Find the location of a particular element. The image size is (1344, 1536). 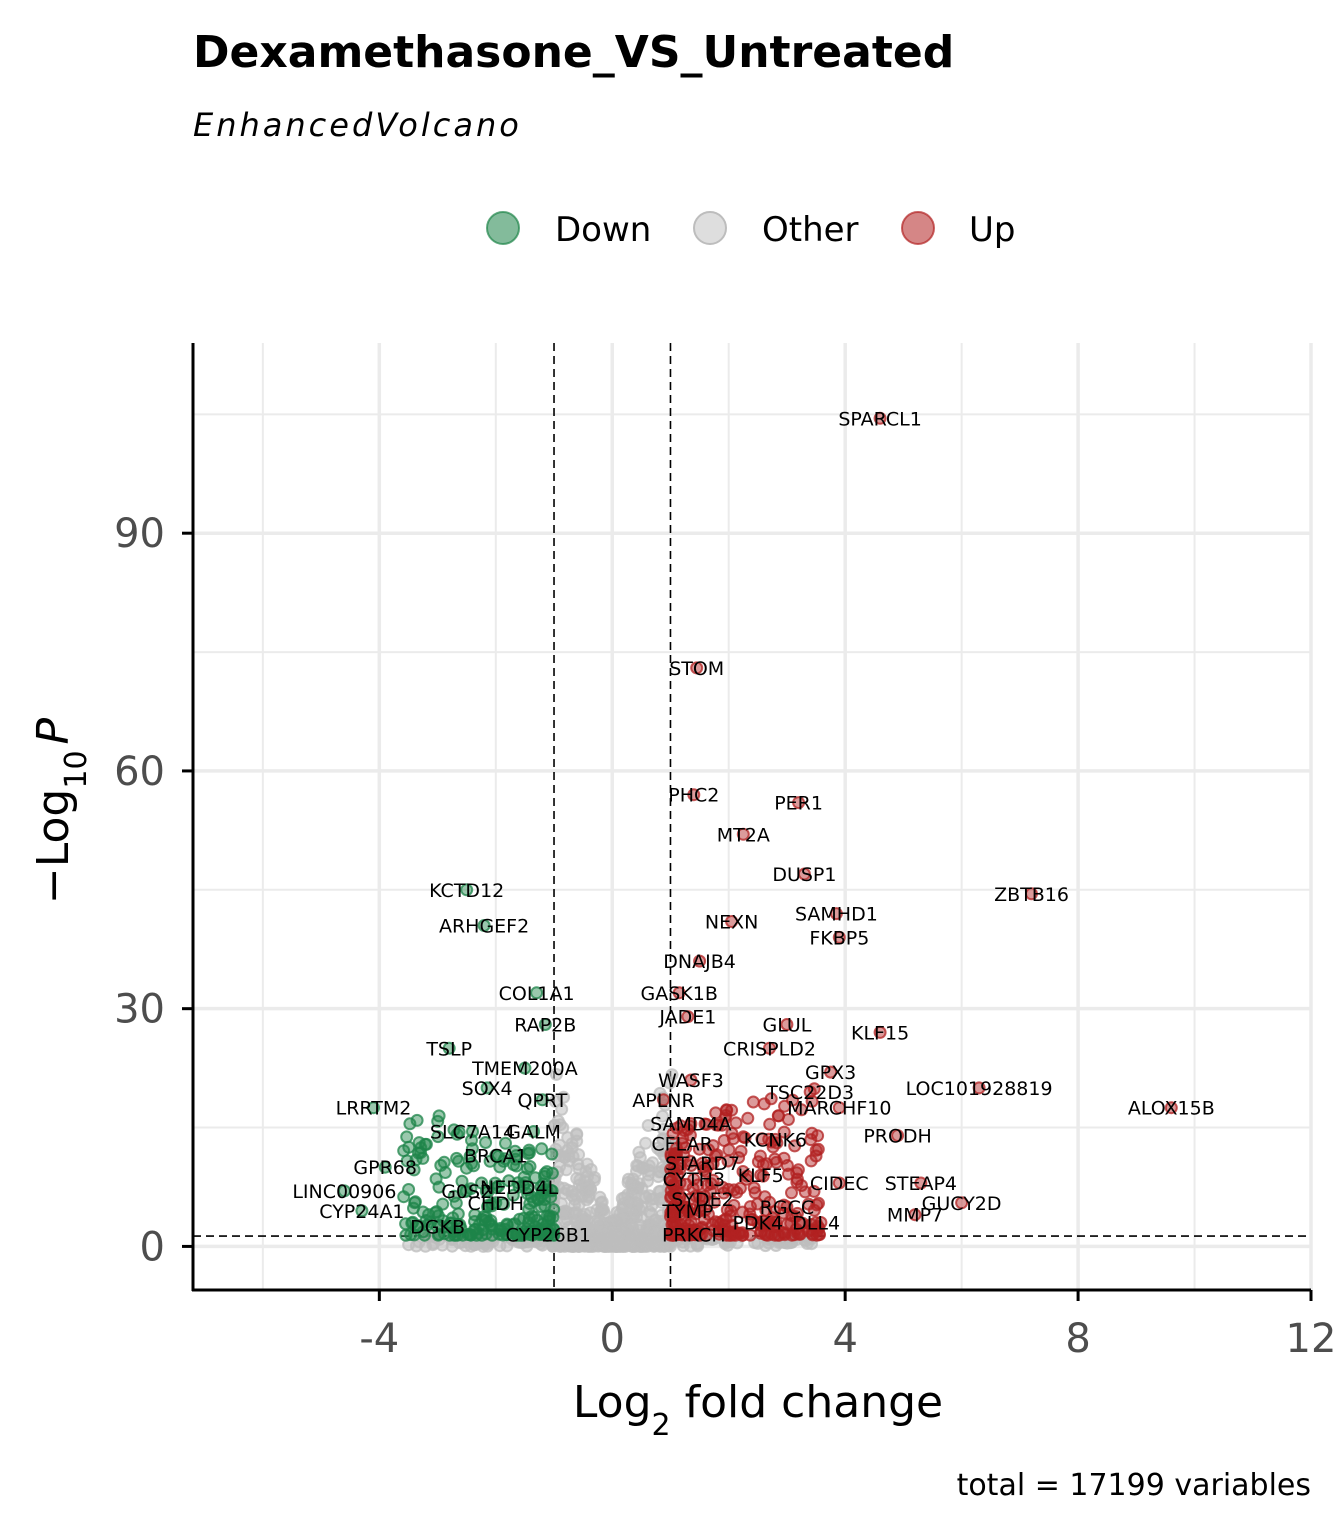

gene-label: ARHGEF2 is located at coordinates (484, 927).